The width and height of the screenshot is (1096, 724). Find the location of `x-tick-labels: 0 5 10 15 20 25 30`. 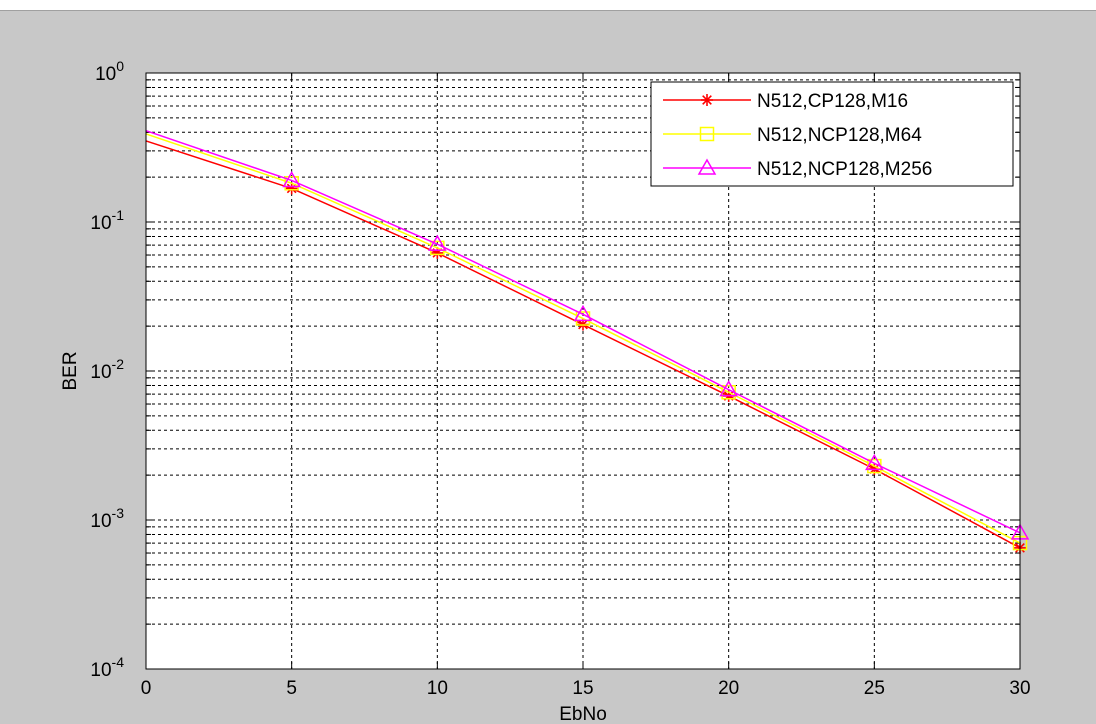

x-tick-labels: 0 5 10 15 20 25 30 is located at coordinates (586, 688).